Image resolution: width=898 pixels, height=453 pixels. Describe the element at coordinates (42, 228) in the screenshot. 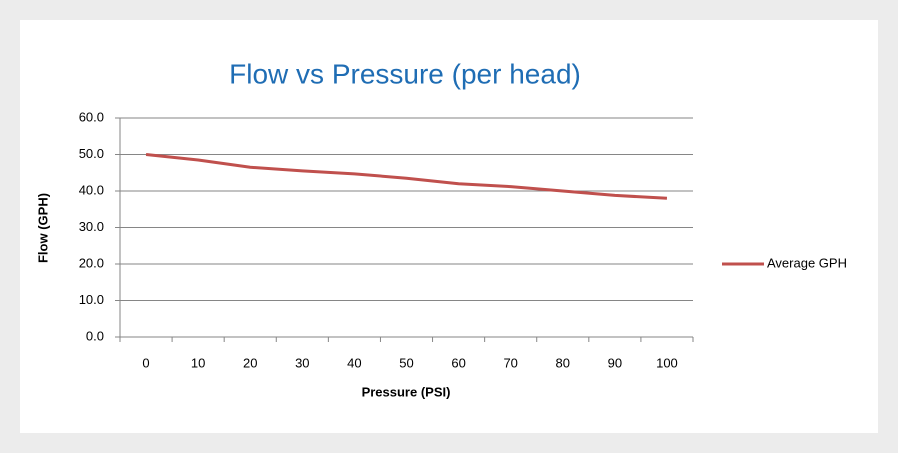

I see `y-axis-title: Flow (GPH)` at that location.